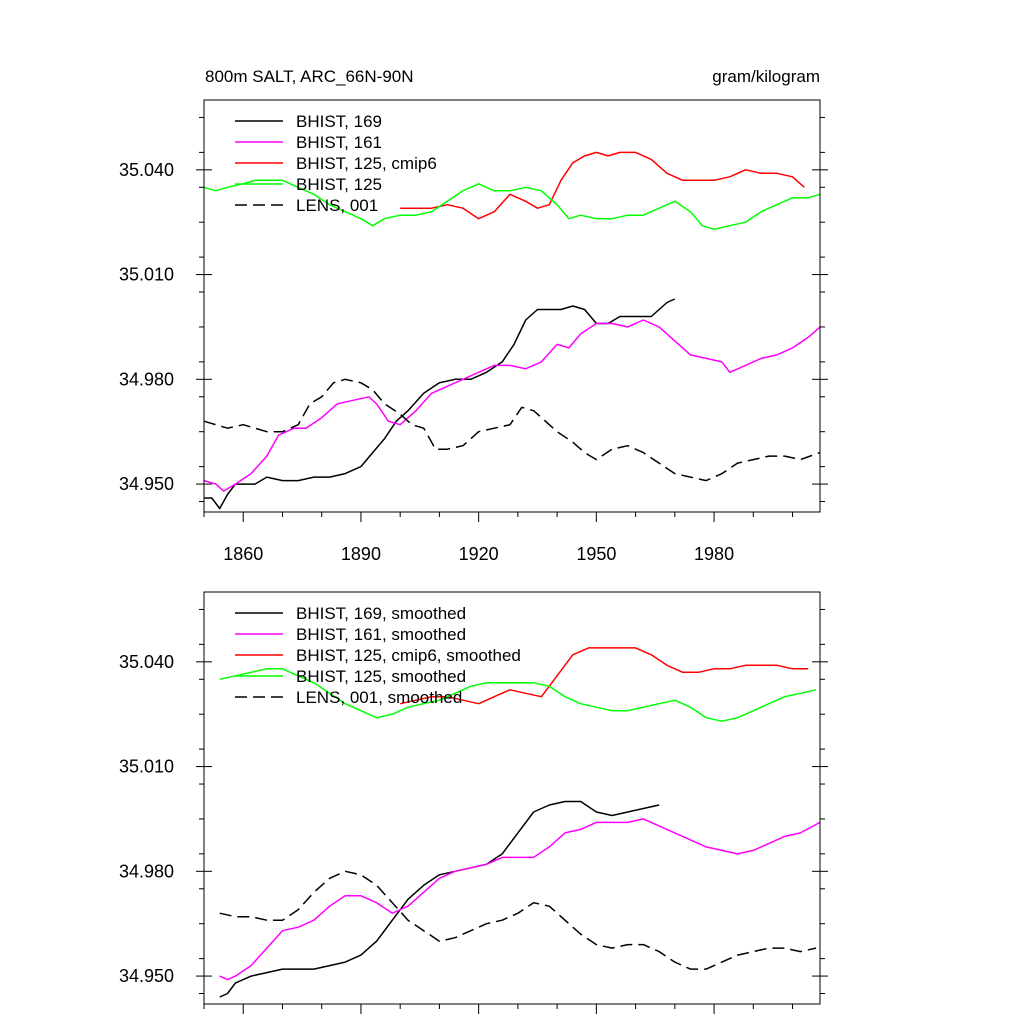 The height and width of the screenshot is (1024, 1024). What do you see at coordinates (337, 205) in the screenshot?
I see `legend-label-4: LENS, 001` at bounding box center [337, 205].